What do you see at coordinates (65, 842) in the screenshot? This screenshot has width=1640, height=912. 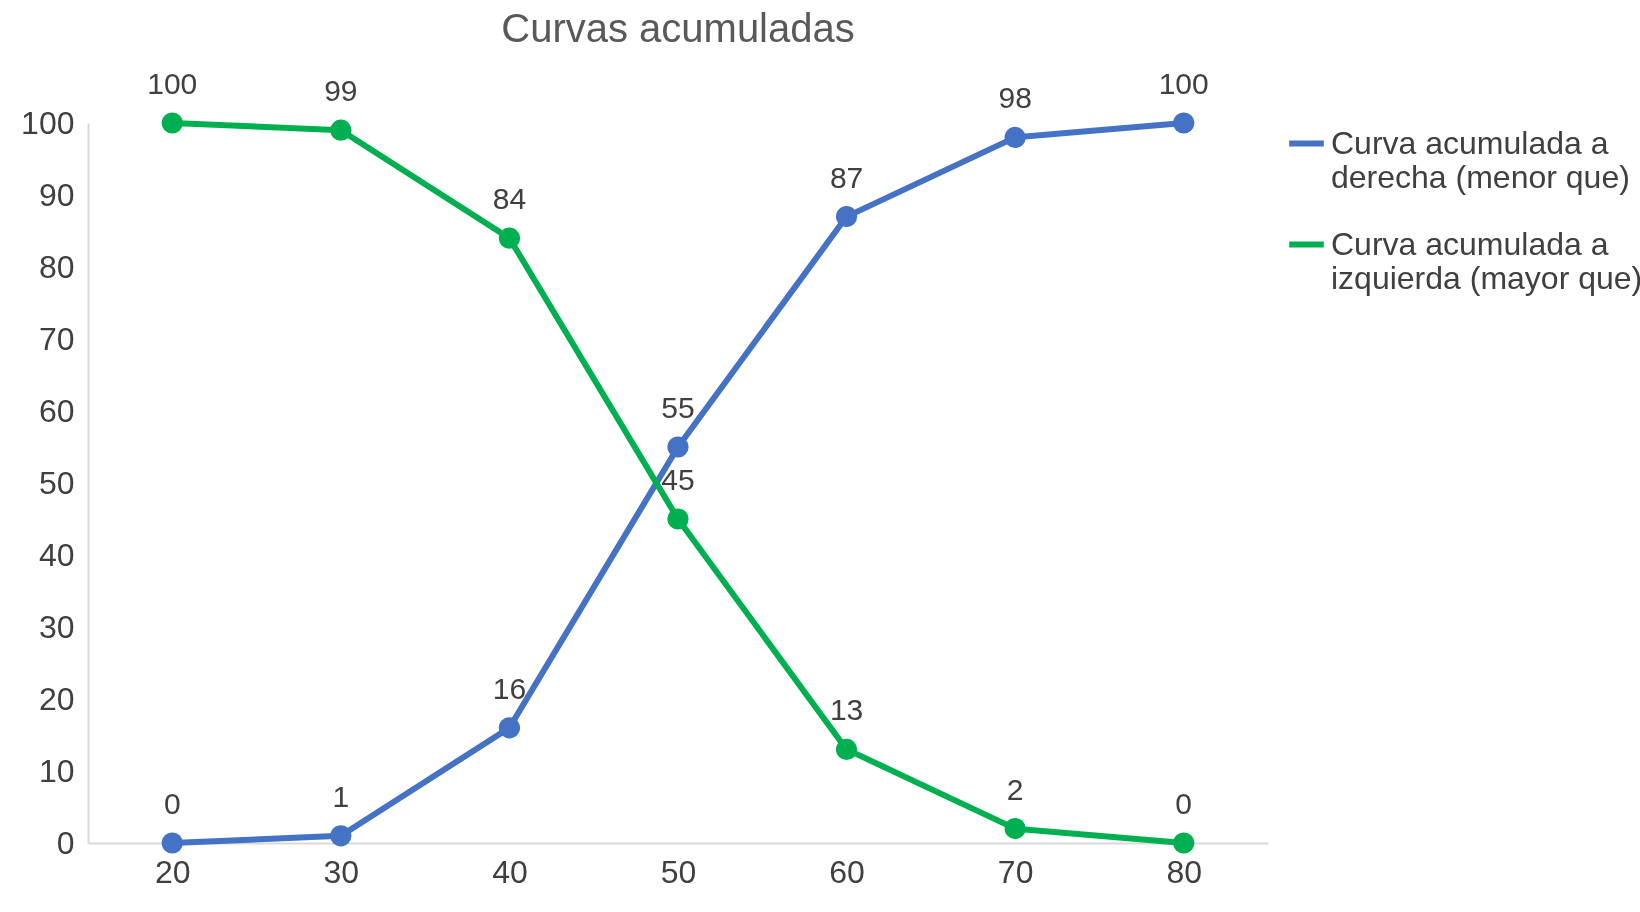 I see `y-tick-label: 0` at bounding box center [65, 842].